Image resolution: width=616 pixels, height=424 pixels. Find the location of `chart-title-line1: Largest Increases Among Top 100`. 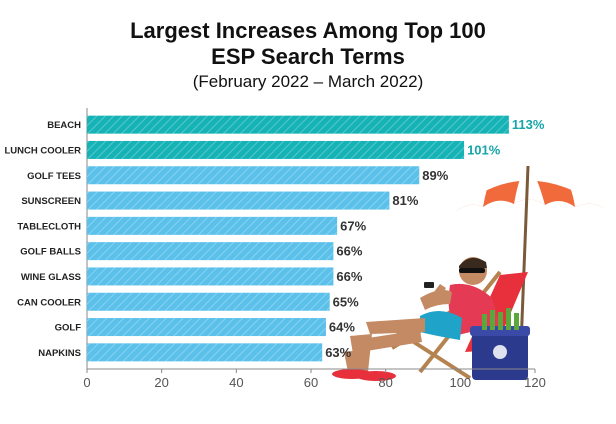

chart-title-line1: Largest Increases Among Top 100 is located at coordinates (308, 30).